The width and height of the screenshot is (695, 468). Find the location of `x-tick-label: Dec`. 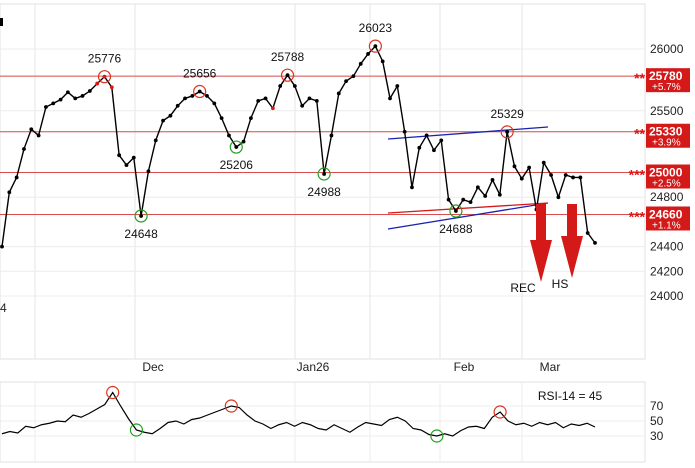

x-tick-label: Dec is located at coordinates (152, 367).